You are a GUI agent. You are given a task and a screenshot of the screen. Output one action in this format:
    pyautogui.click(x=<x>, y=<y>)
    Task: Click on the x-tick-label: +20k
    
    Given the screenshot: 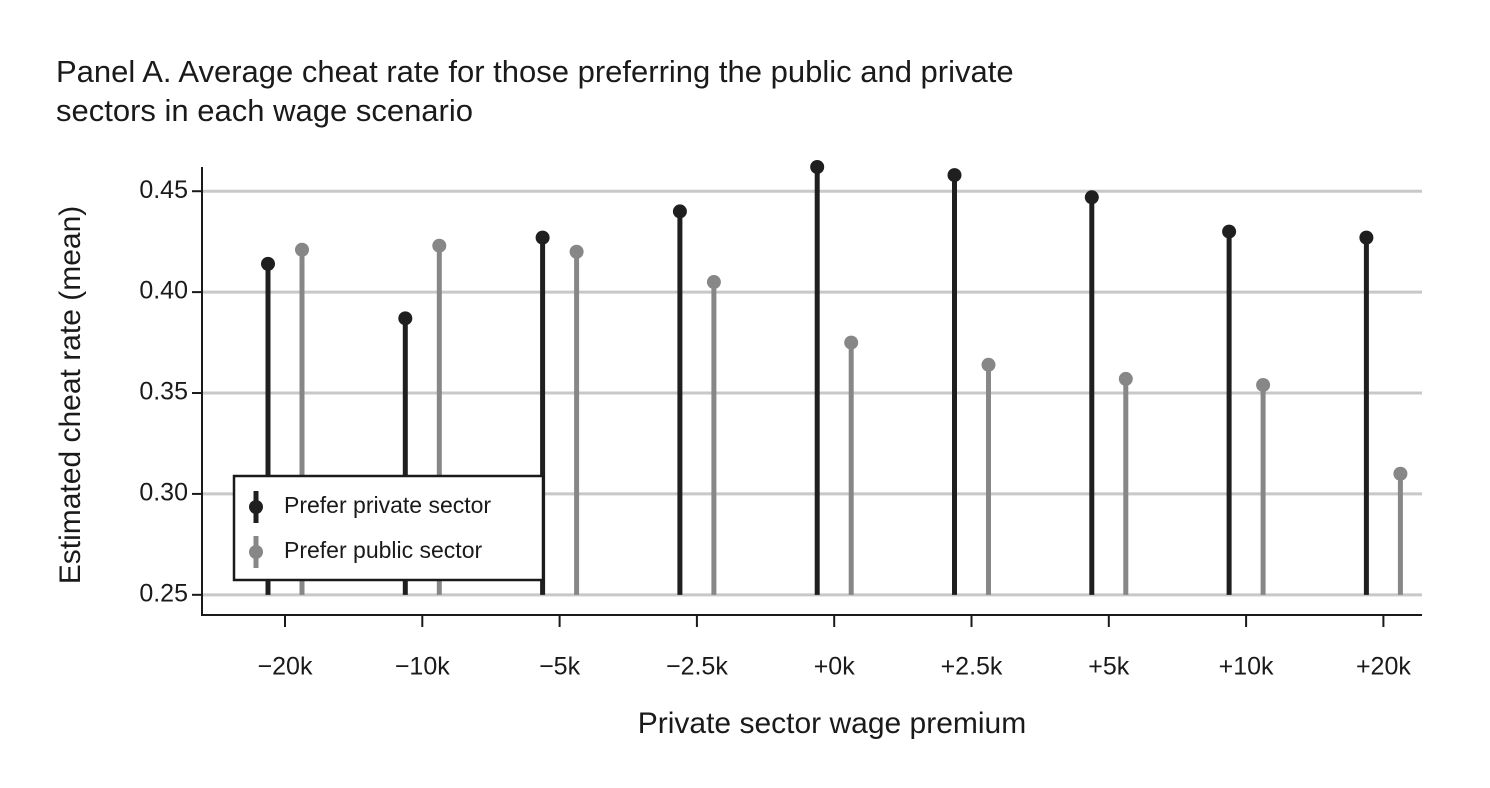 What is the action you would take?
    pyautogui.click(x=1383, y=667)
    